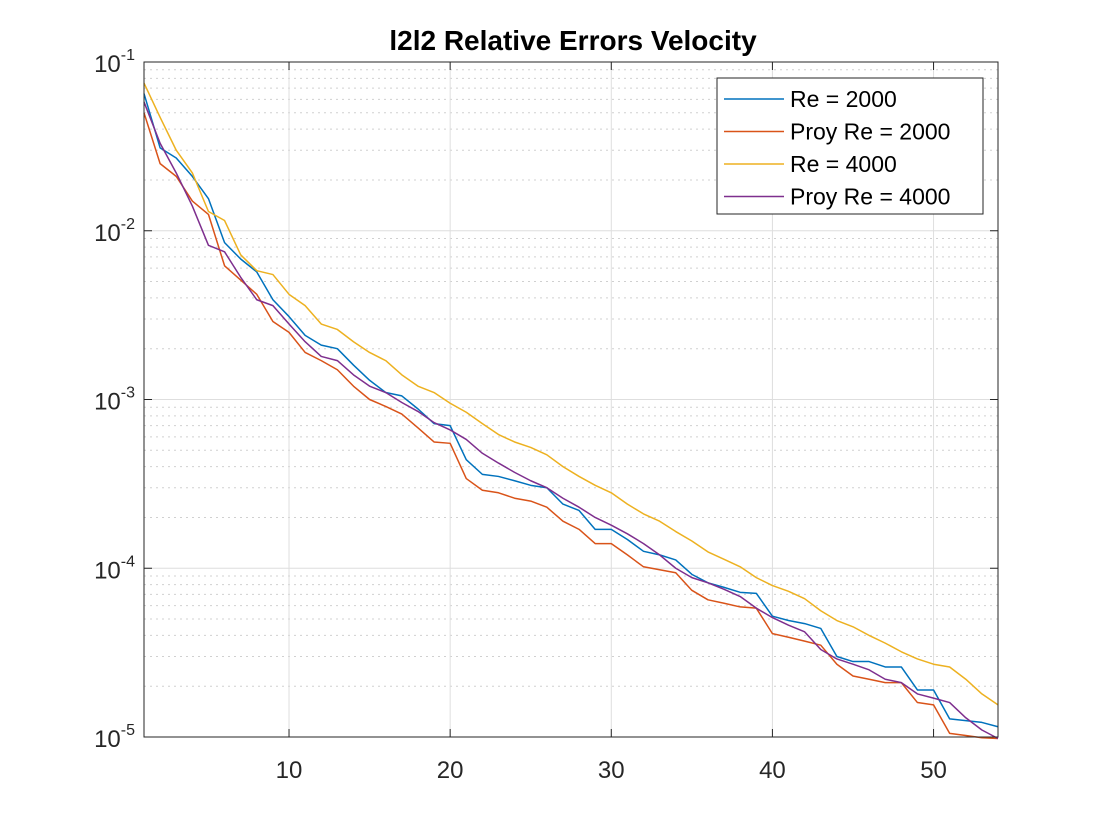 The width and height of the screenshot is (1103, 827). I want to click on legend-label-4: Proy Re = 4000, so click(870, 197).